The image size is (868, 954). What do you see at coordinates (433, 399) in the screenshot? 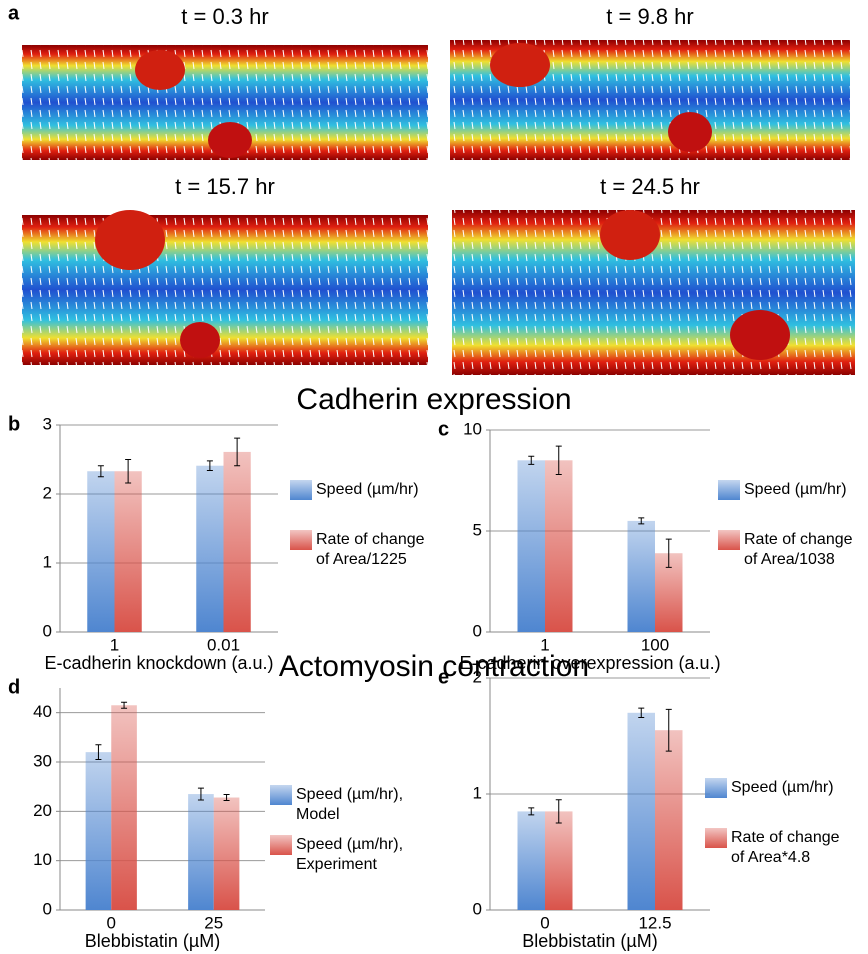
I see `section-heading: Cadherin expression` at bounding box center [433, 399].